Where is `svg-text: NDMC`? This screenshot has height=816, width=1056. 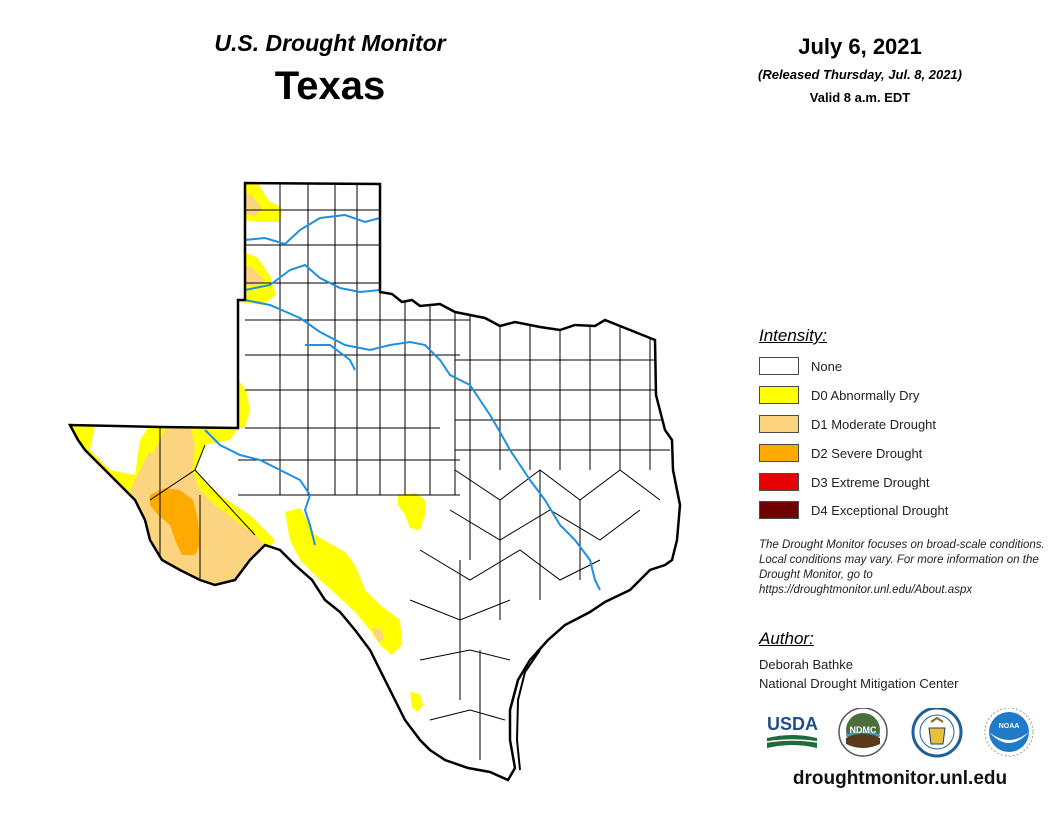
svg-text: NDMC is located at coordinates (863, 730).